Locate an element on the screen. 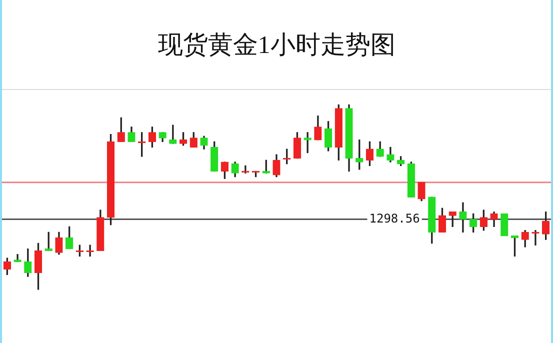 Image resolution: width=553 pixels, height=343 pixels. annotation: 1298.56 is located at coordinates (394, 218).